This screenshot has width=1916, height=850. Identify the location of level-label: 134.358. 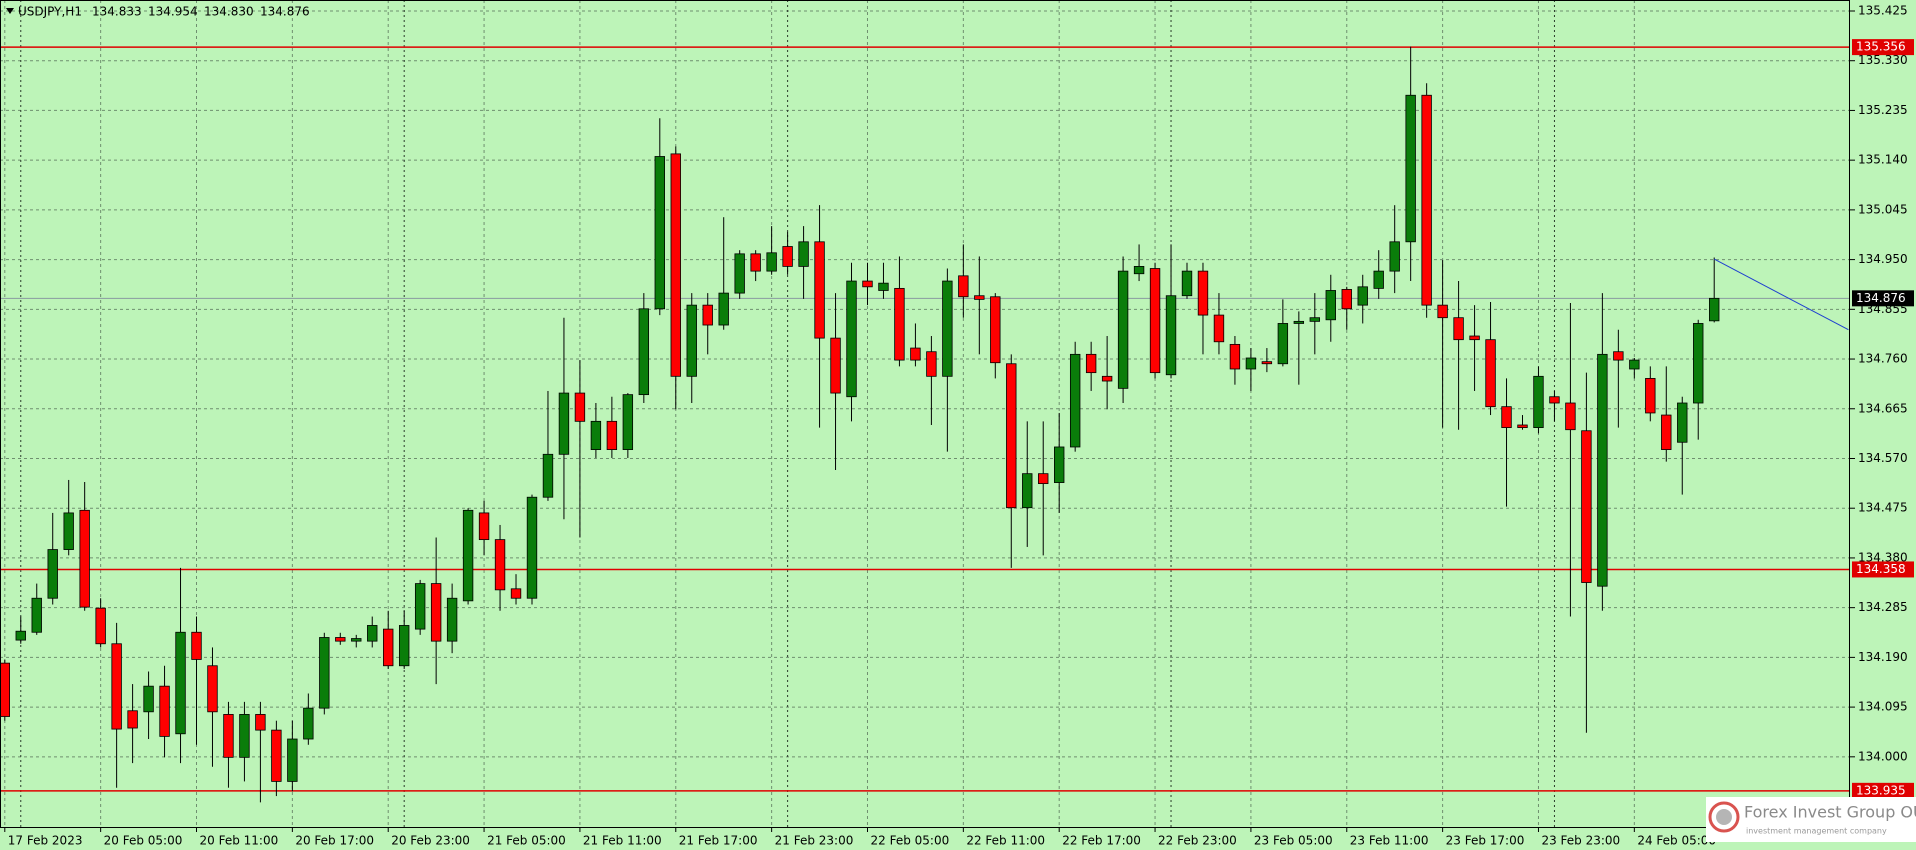
(1881, 569).